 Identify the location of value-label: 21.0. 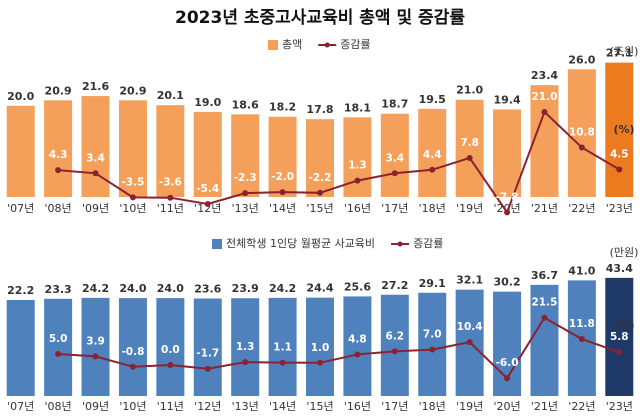
(469, 90).